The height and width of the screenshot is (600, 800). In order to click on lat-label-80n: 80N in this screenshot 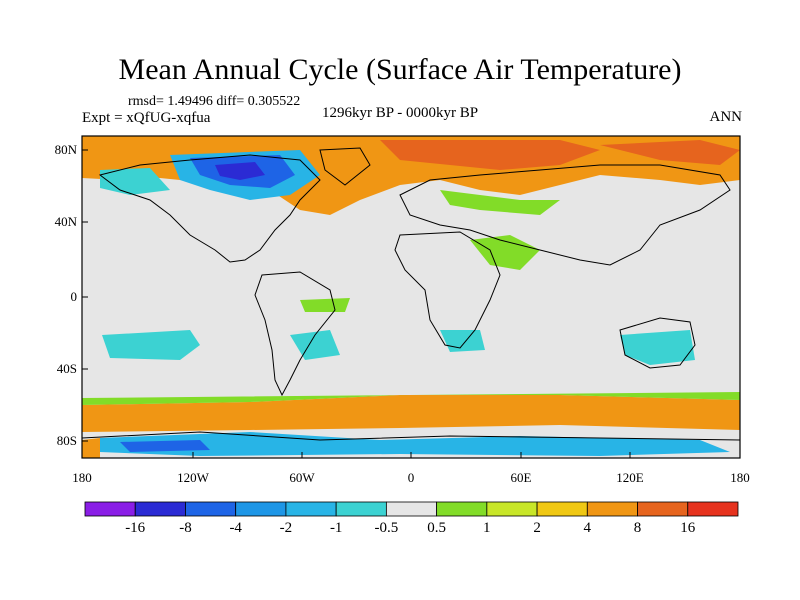, I will do `click(65, 149)`.